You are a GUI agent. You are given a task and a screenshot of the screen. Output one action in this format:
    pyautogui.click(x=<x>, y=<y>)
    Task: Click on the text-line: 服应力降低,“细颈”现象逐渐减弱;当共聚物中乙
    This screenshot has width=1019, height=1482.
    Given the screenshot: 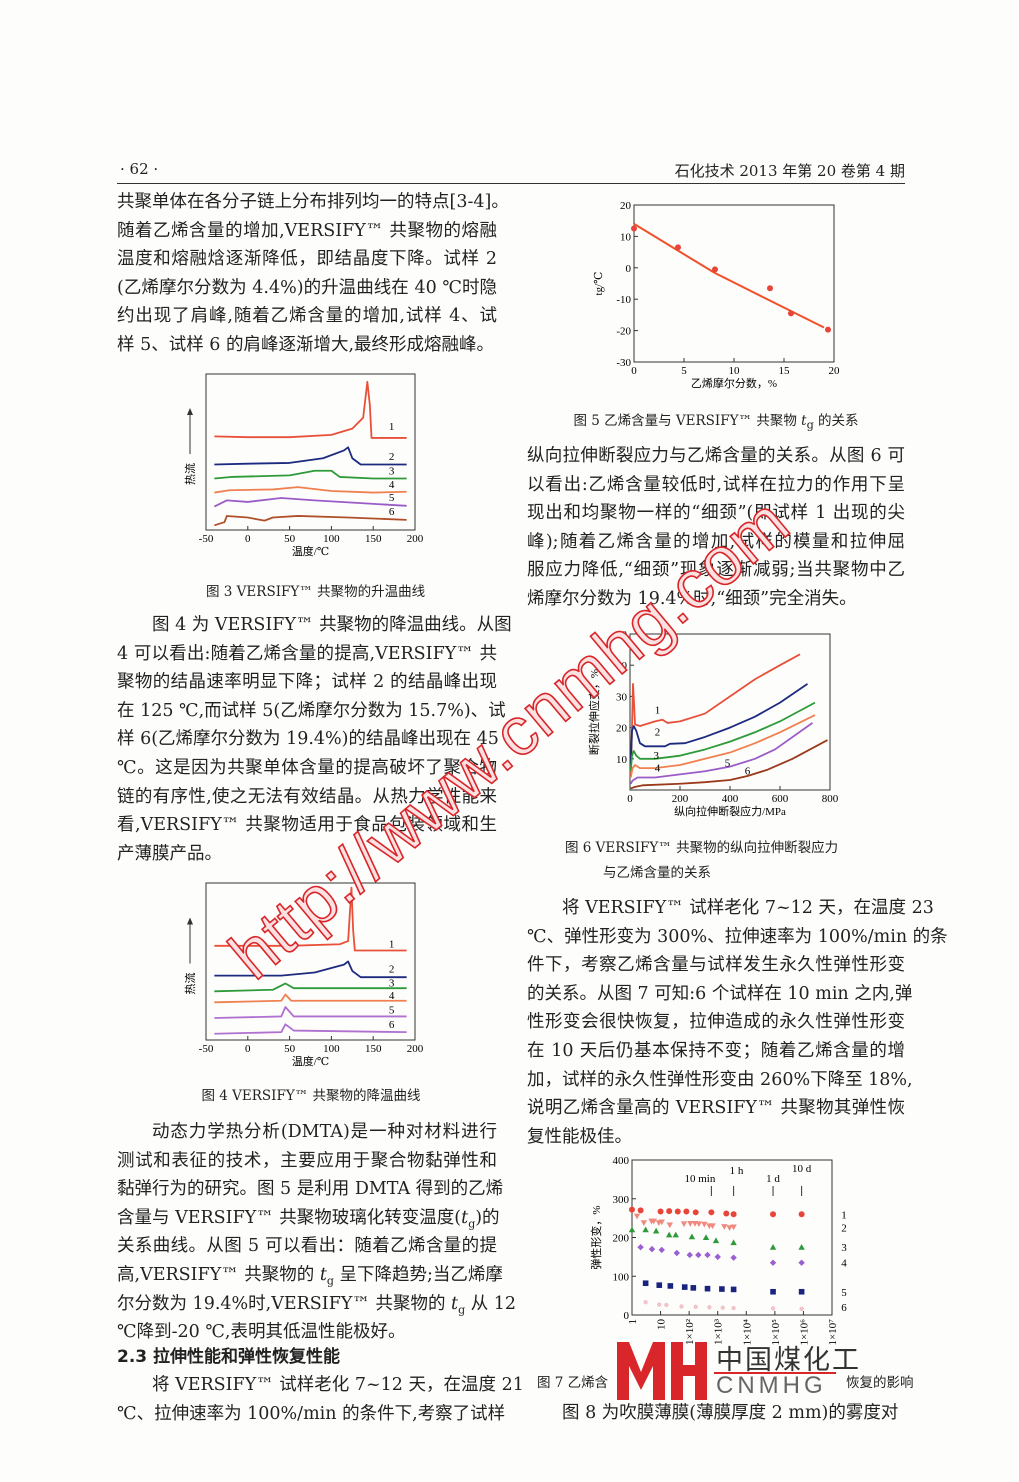 What is the action you would take?
    pyautogui.click(x=716, y=570)
    